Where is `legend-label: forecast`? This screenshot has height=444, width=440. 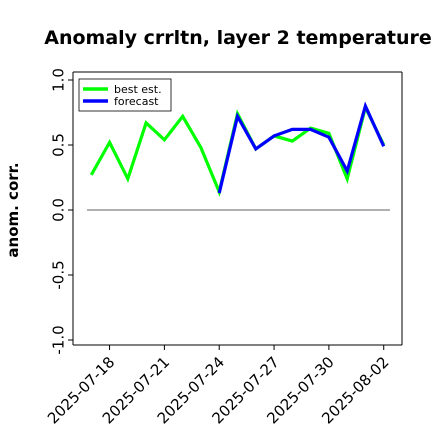
legend-label: forecast is located at coordinates (136, 101).